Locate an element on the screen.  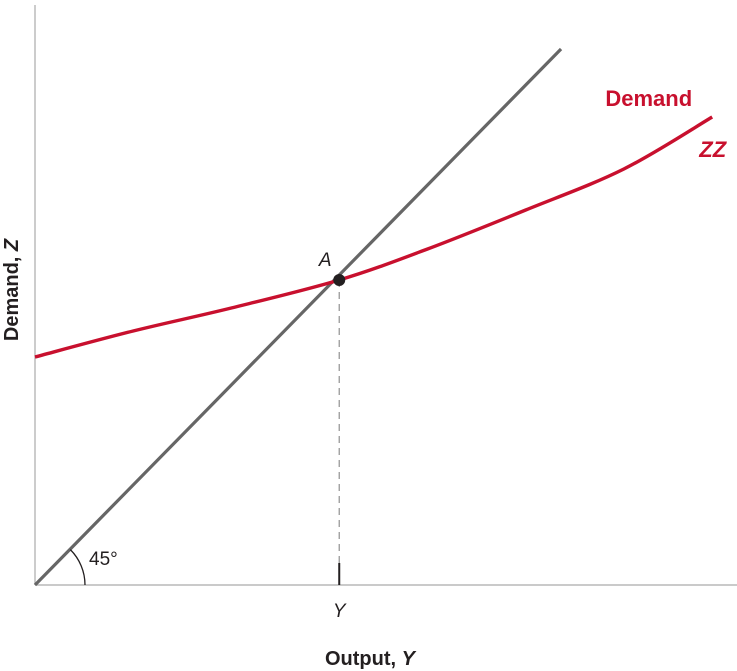
equilibrium-point is located at coordinates (339, 280).